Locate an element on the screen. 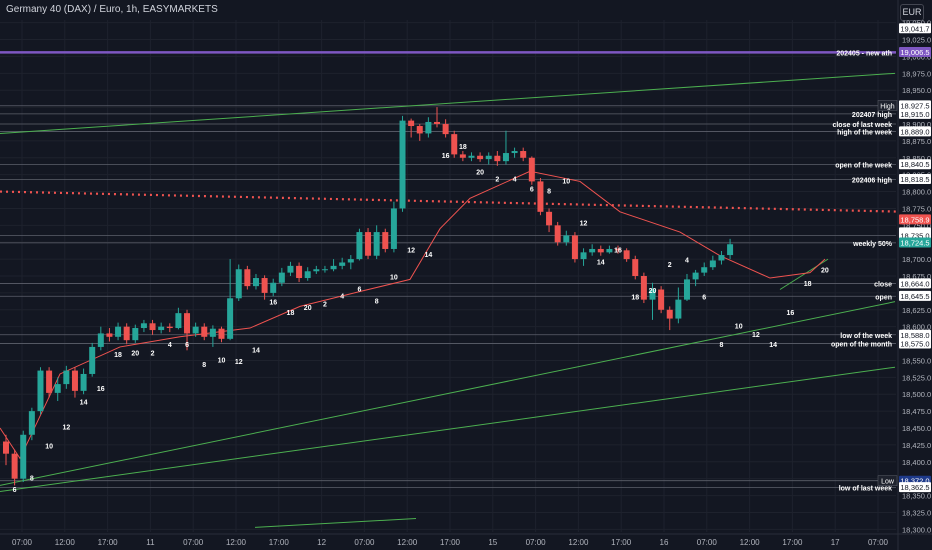 This screenshot has width=932, height=550. currency-button: EUR is located at coordinates (912, 12).